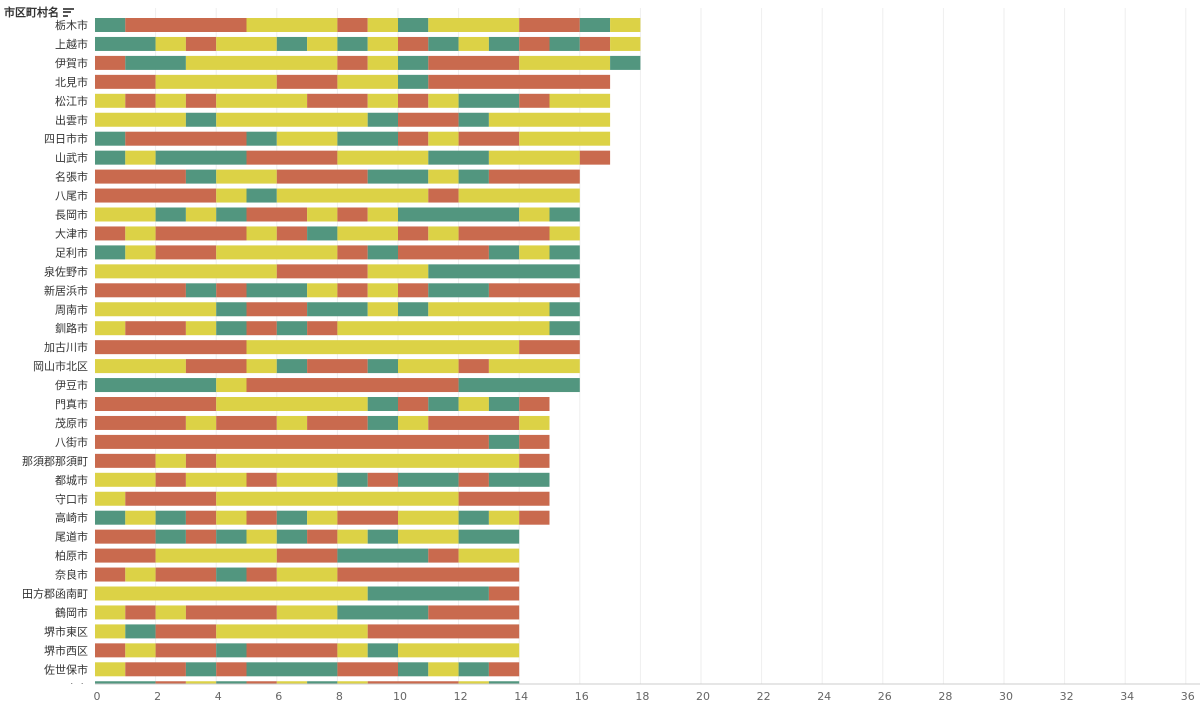 Image resolution: width=1200 pixels, height=707 pixels. What do you see at coordinates (68, 12) in the screenshot?
I see `sort-descending-icon` at bounding box center [68, 12].